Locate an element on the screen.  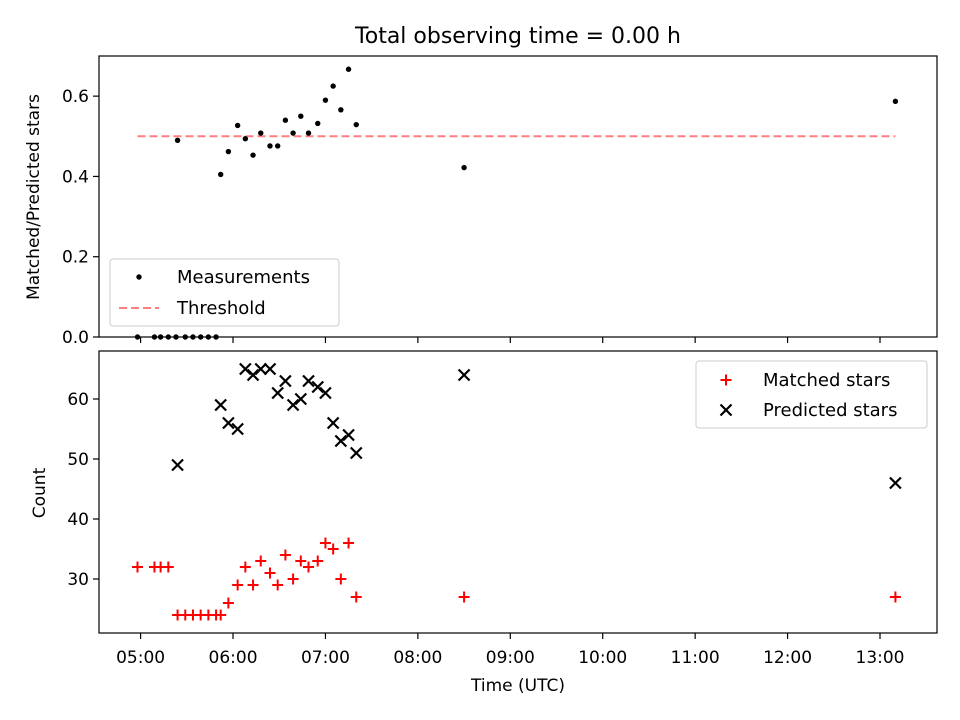
legend-label-measurements: Measurements is located at coordinates (243, 277).